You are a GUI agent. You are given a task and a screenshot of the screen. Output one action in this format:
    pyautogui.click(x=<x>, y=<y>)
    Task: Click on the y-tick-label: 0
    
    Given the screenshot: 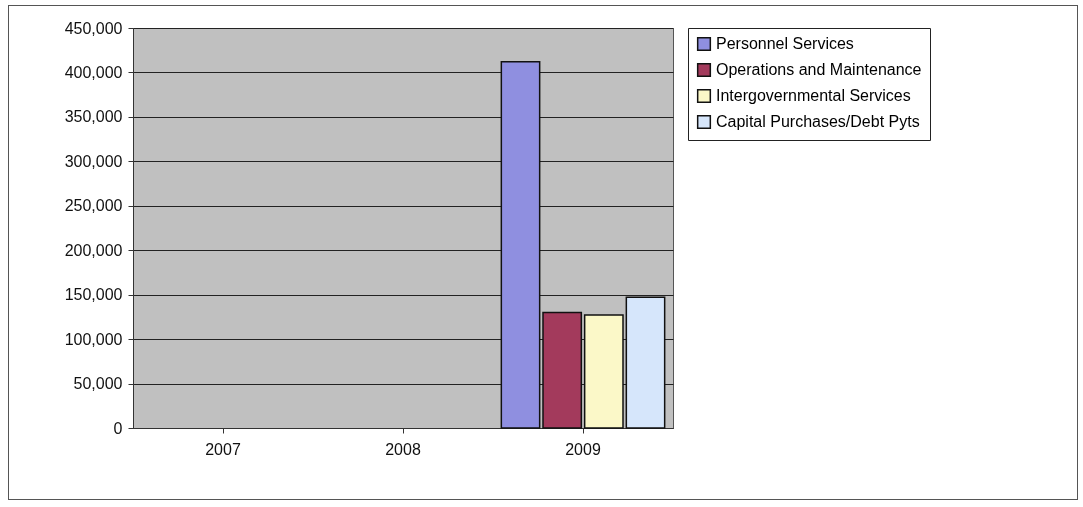 What is the action you would take?
    pyautogui.click(x=118, y=428)
    